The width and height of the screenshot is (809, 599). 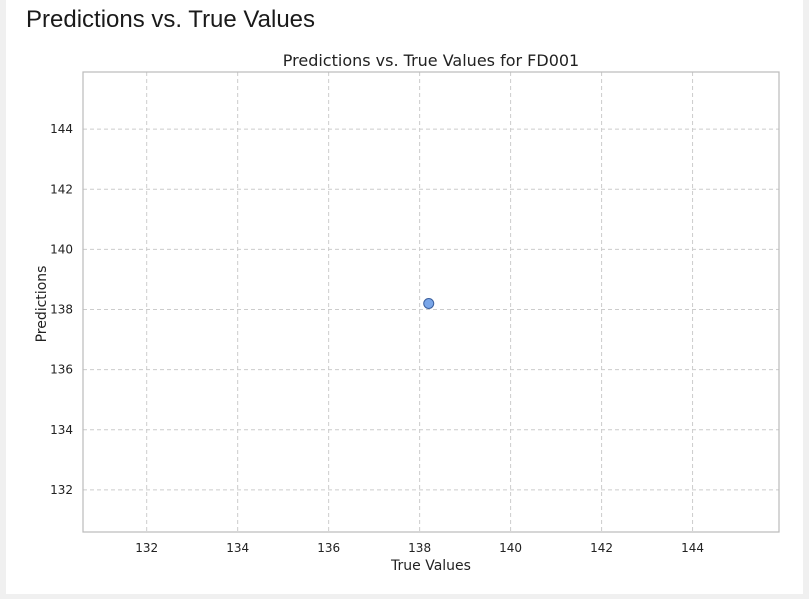 I want to click on y-tick-label: 144, so click(x=61, y=129).